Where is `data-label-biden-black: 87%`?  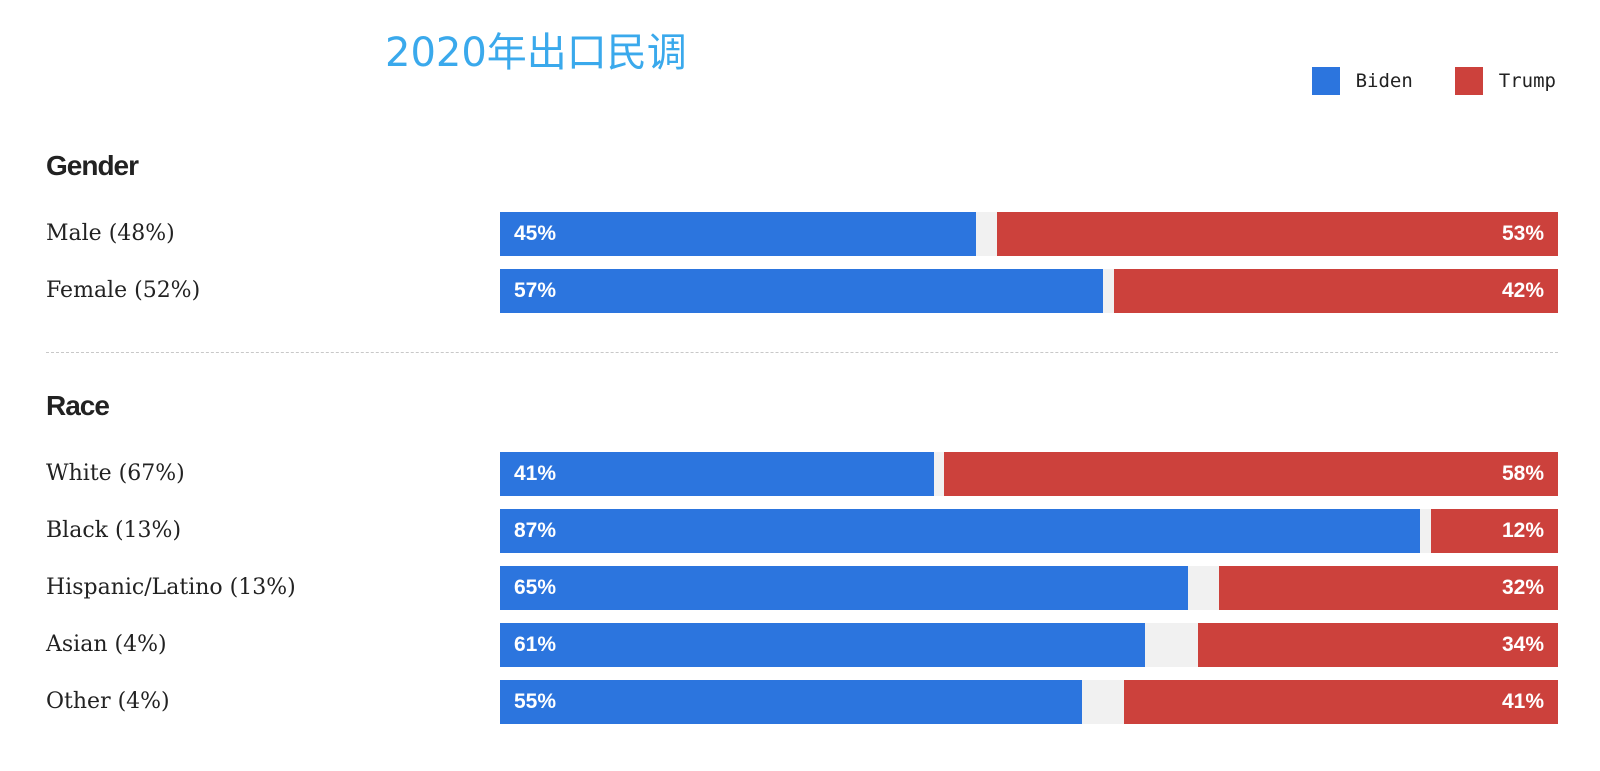 data-label-biden-black: 87% is located at coordinates (535, 530).